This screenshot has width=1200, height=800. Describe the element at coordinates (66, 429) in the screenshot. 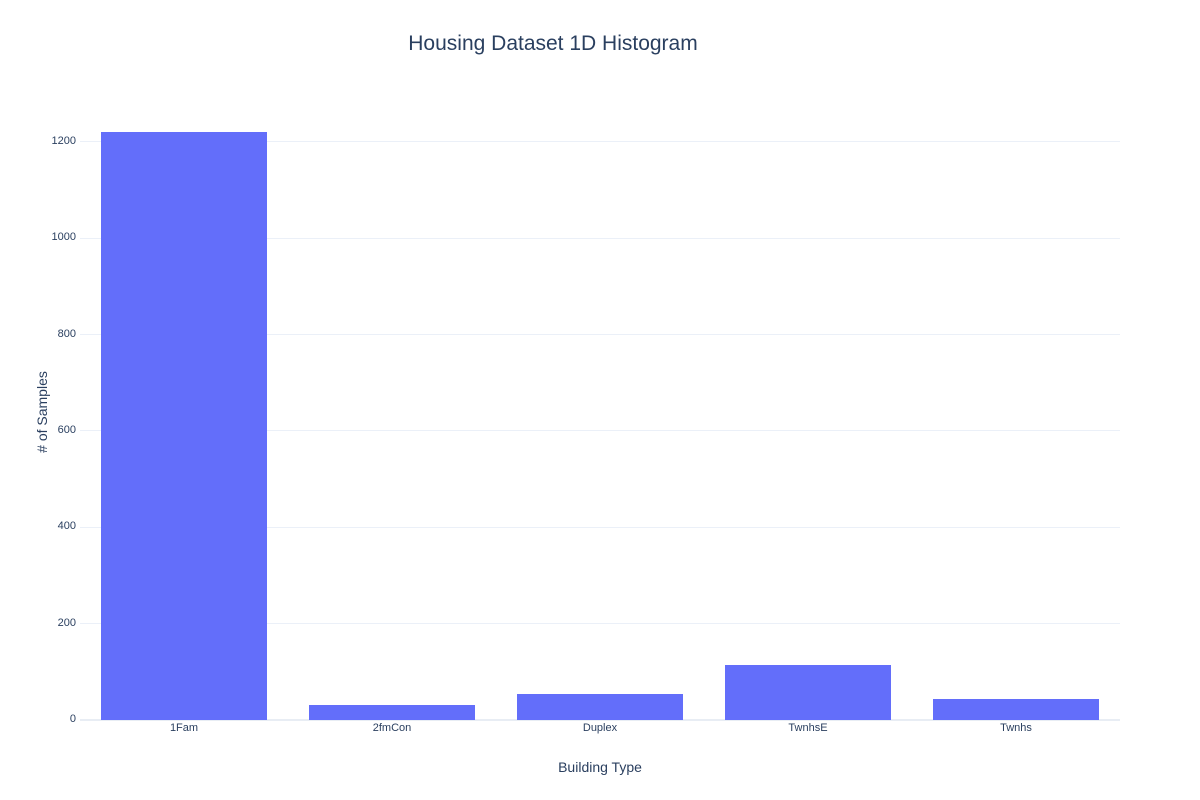

I see `y-tick-label: 600` at that location.